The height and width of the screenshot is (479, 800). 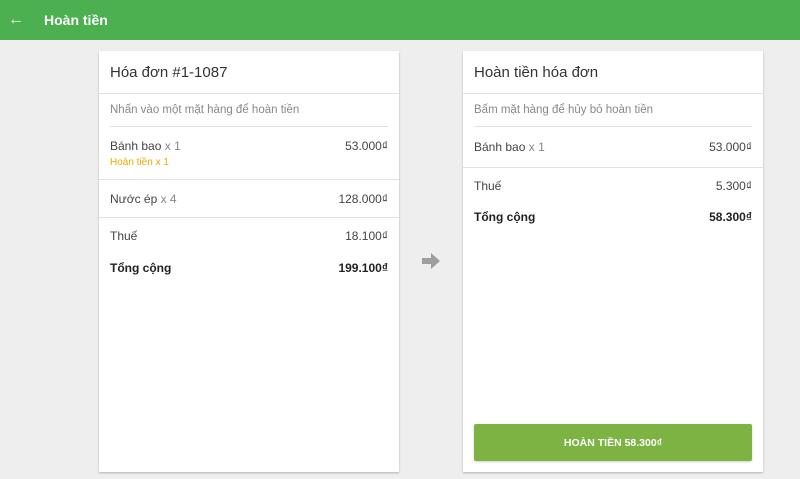 What do you see at coordinates (249, 199) in the screenshot?
I see `invoice-item: Nước ép x 4 128.000₫` at bounding box center [249, 199].